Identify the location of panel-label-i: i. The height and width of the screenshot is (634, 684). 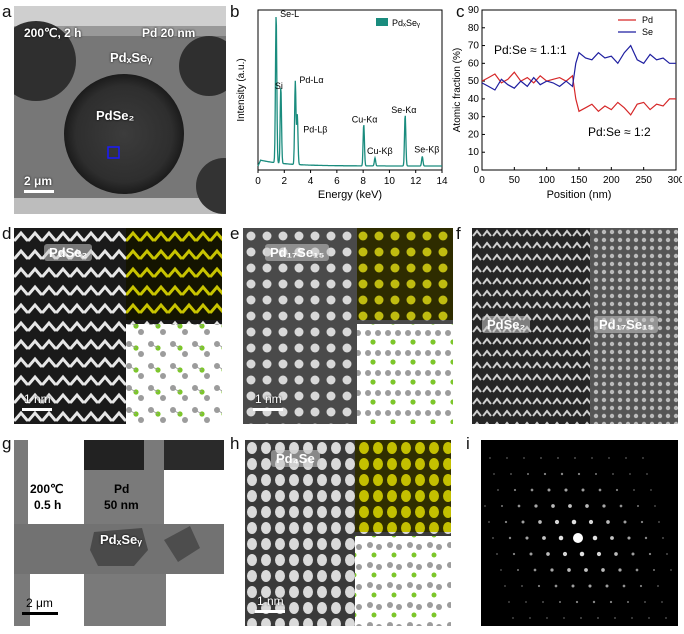
(468, 443).